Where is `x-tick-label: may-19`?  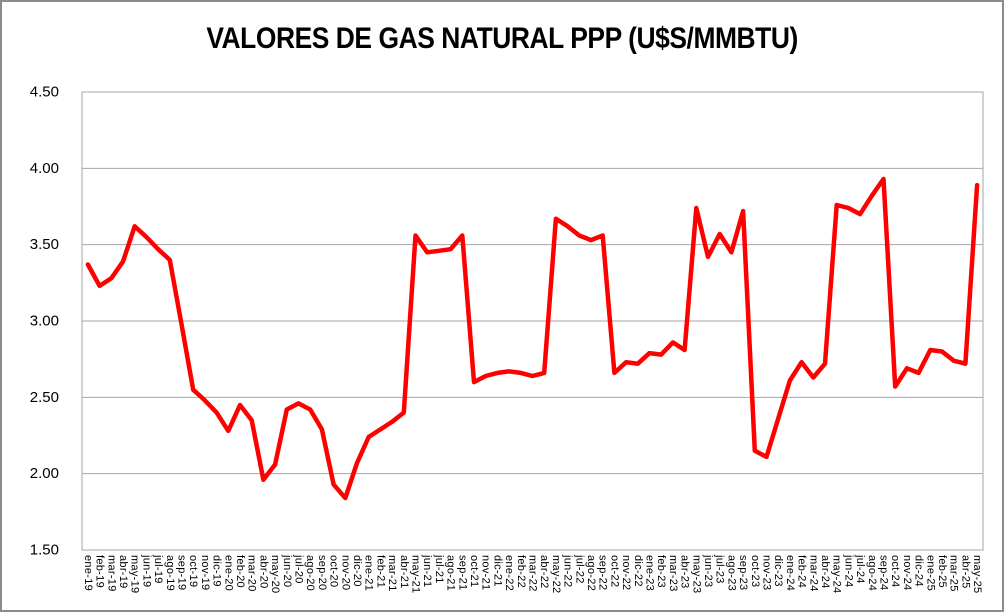
x-tick-label: may-19 is located at coordinates (135, 574).